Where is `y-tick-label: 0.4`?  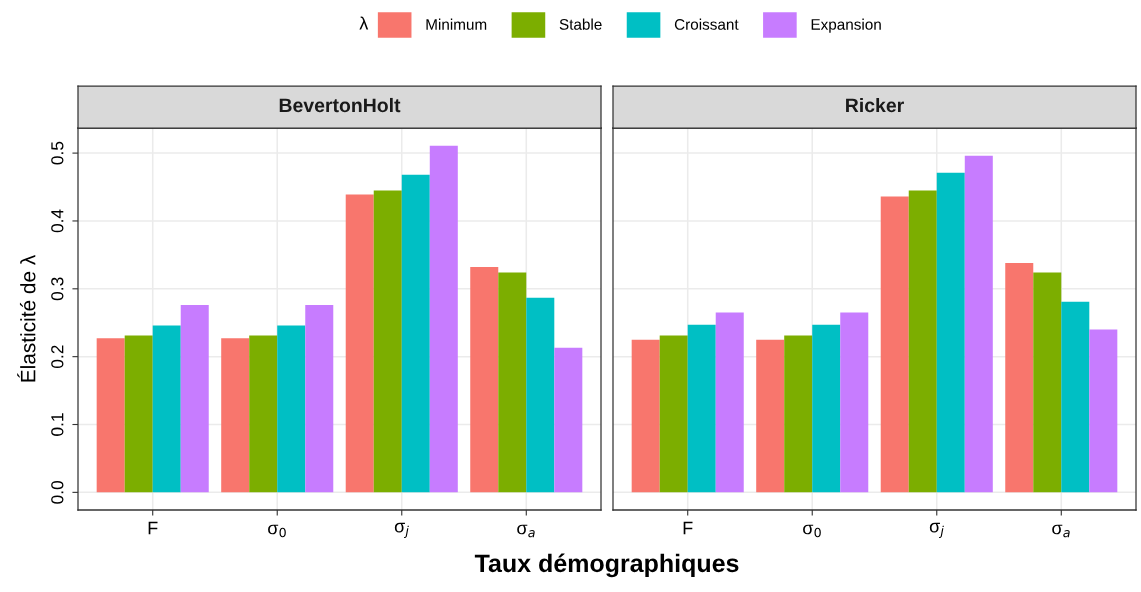
y-tick-label: 0.4 is located at coordinates (57, 221).